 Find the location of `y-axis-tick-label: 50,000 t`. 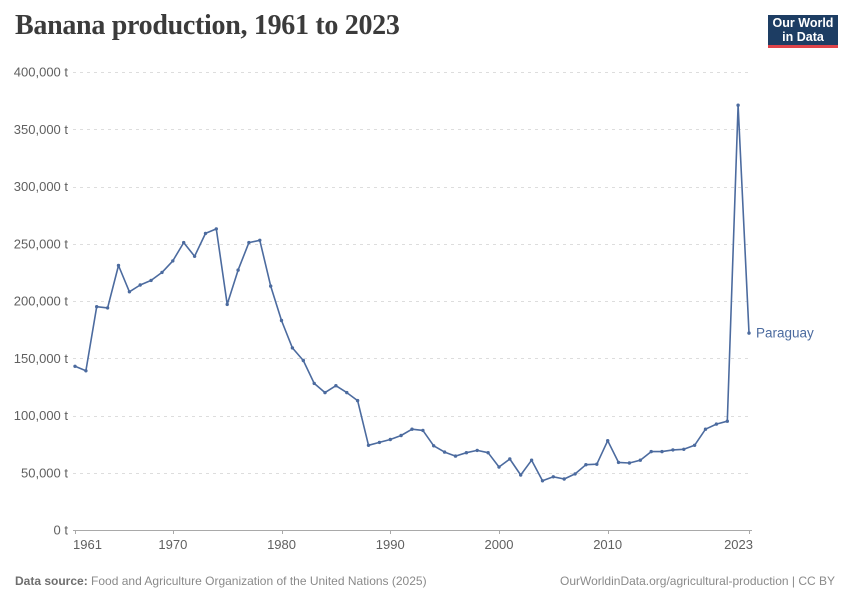

y-axis-tick-label: 50,000 t is located at coordinates (44, 472).